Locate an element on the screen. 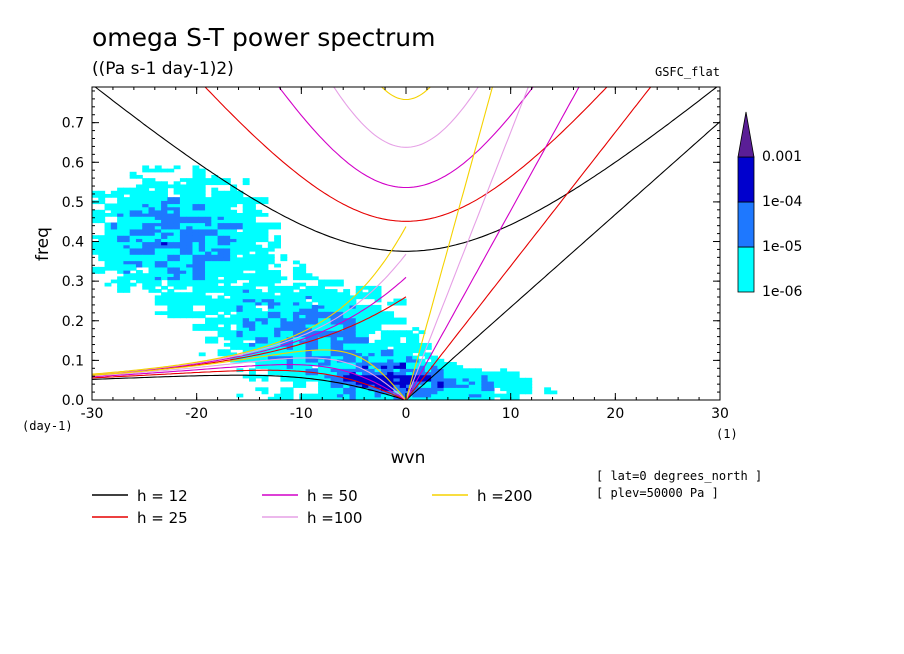 This screenshot has width=904, height=654. x-tick-label: 10 is located at coordinates (511, 414).